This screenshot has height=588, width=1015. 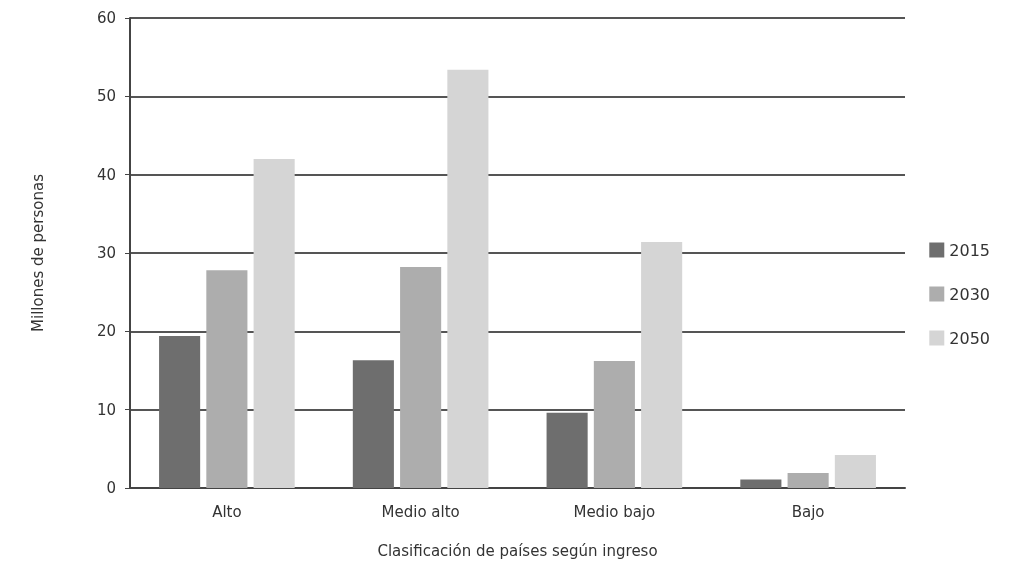 I want to click on legend-label: 2030, so click(x=969, y=294).